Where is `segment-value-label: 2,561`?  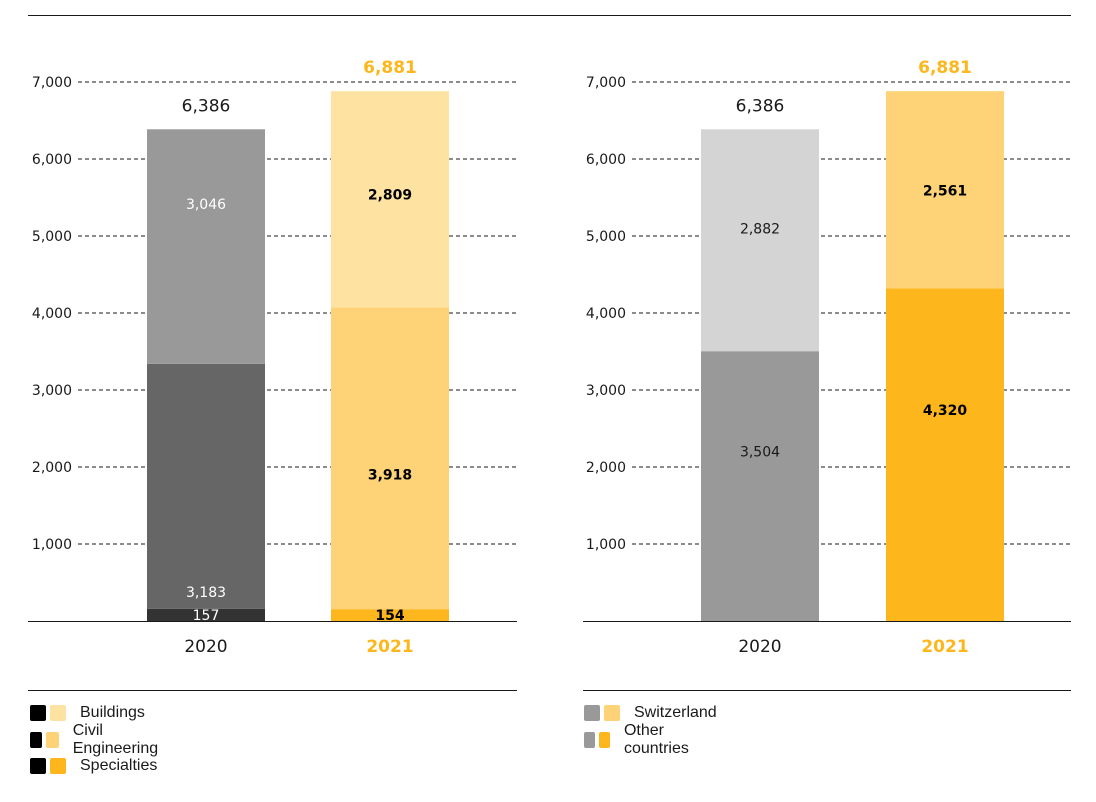
segment-value-label: 2,561 is located at coordinates (945, 192).